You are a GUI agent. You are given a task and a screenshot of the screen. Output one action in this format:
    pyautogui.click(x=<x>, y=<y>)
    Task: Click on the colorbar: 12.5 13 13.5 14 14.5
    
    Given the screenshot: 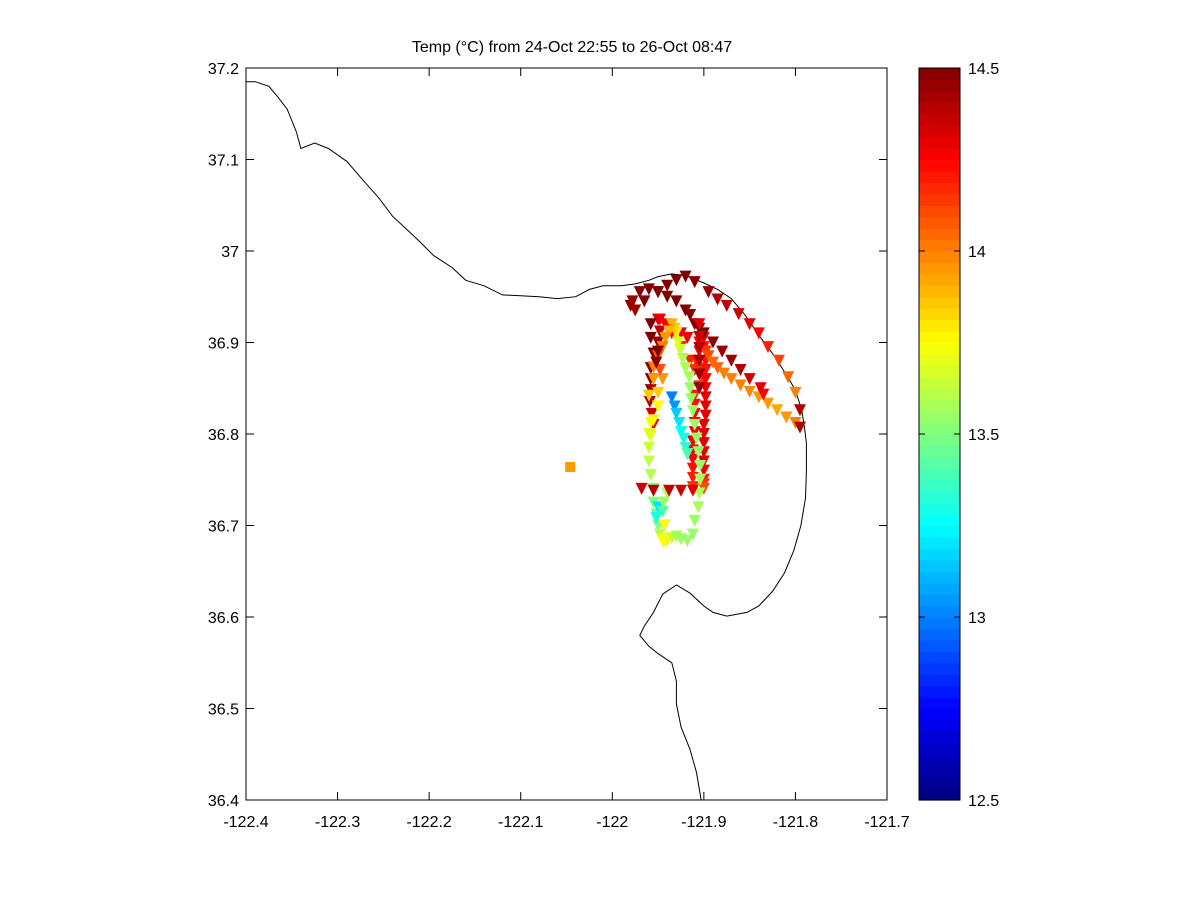 What is the action you would take?
    pyautogui.click(x=958, y=435)
    